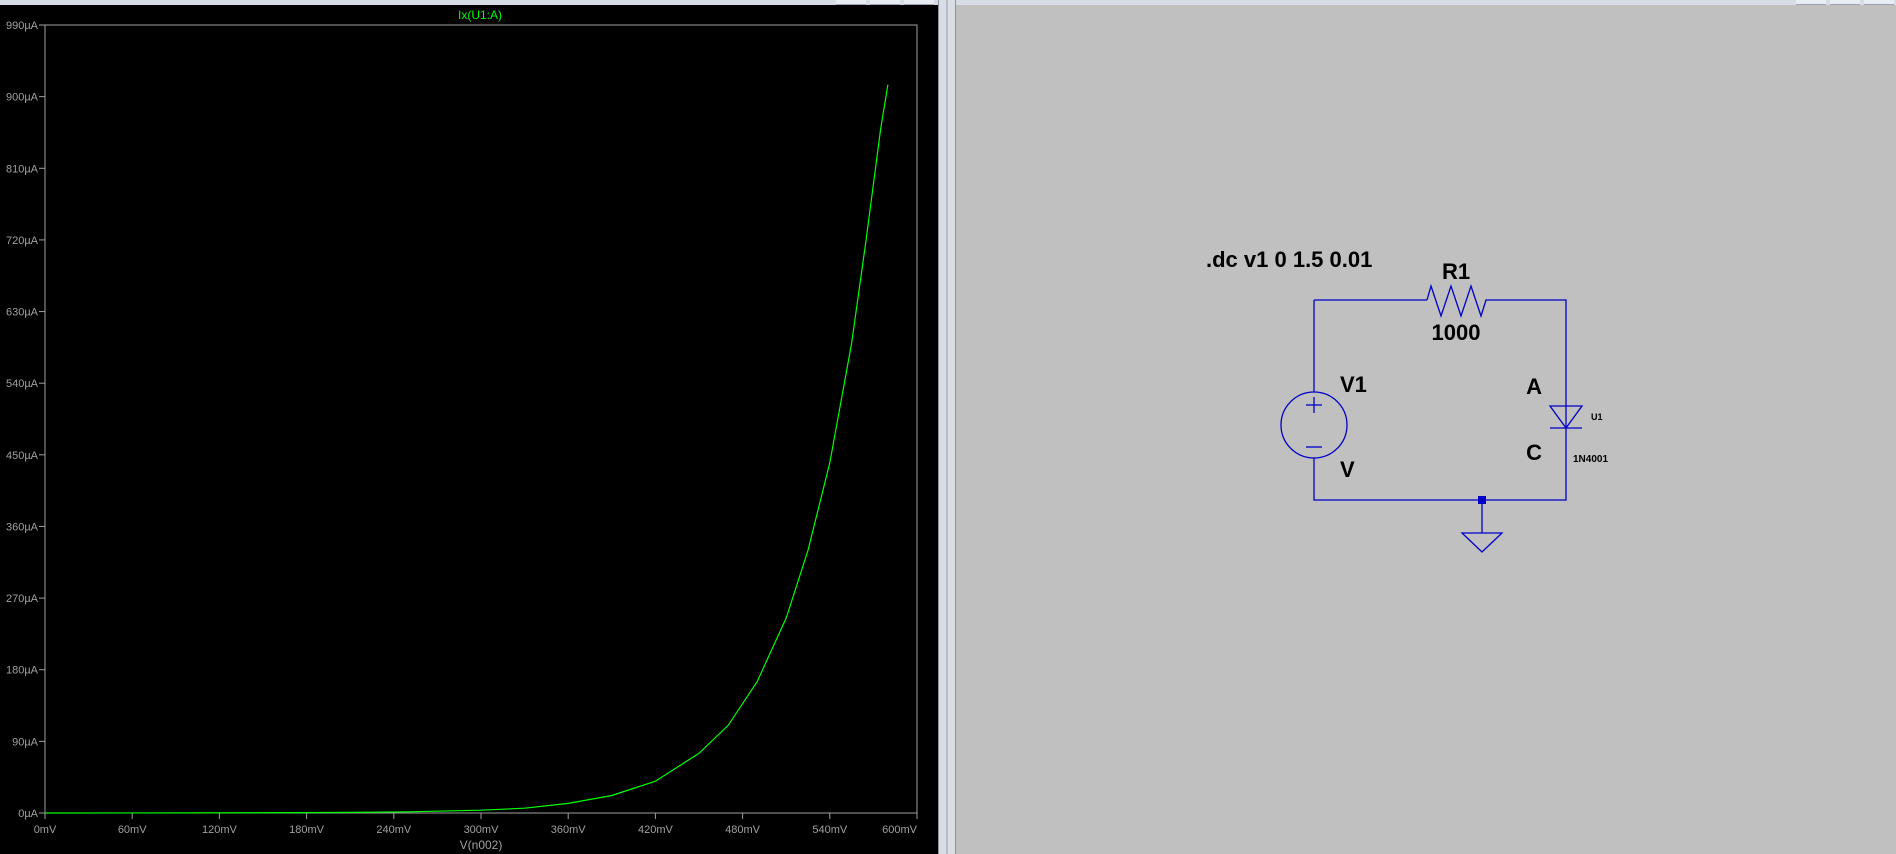 The width and height of the screenshot is (1896, 854). I want to click on y-tick-label: 360µA, so click(22, 527).